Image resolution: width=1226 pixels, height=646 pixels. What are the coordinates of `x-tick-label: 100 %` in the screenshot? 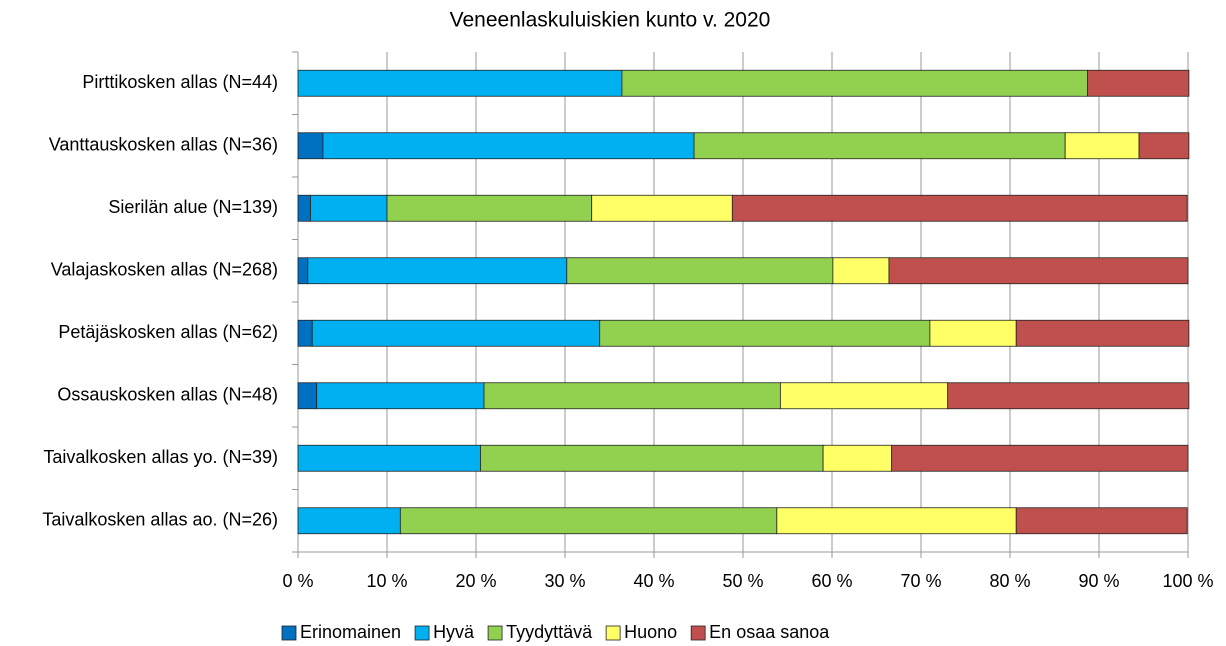 It's located at (1187, 581).